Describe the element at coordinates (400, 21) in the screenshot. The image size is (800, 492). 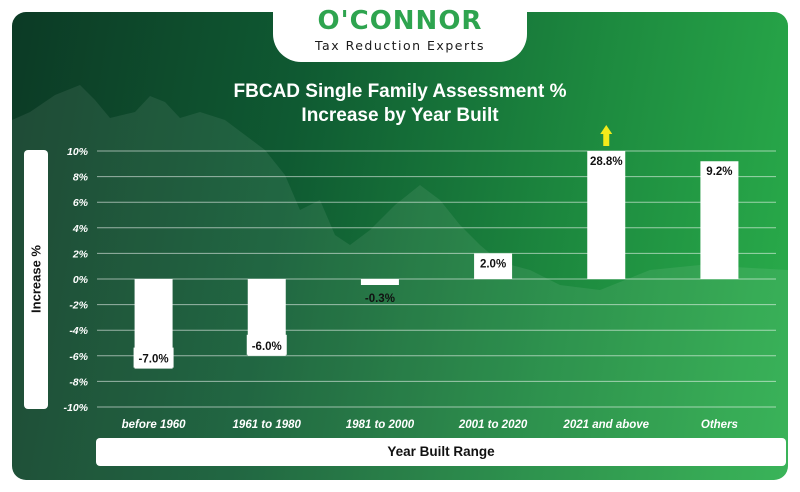
I see `brand-logo: O'CONNOR` at that location.